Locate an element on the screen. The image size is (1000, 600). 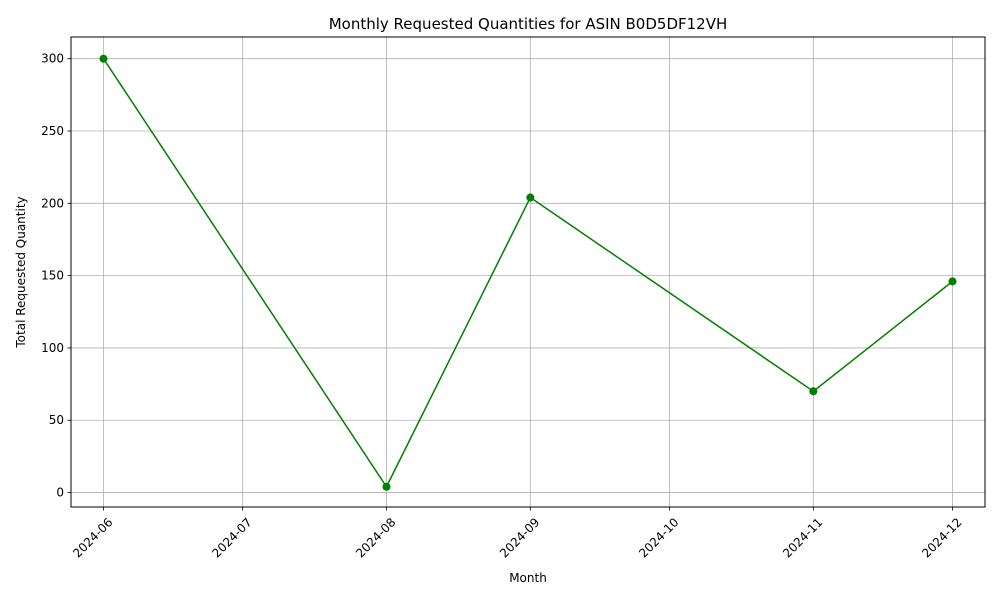
y-tick-label: 0 is located at coordinates (60, 493).